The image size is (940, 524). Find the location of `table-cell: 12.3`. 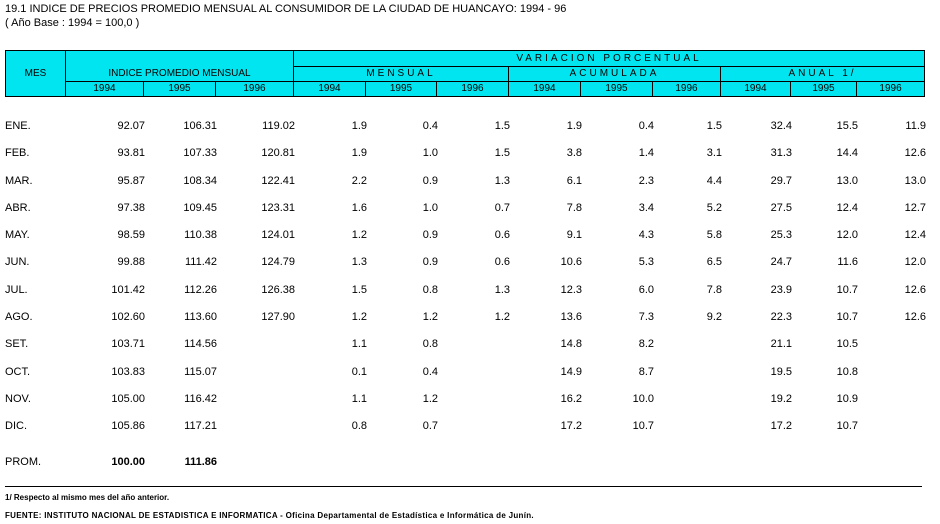

table-cell: 12.3 is located at coordinates (571, 289).